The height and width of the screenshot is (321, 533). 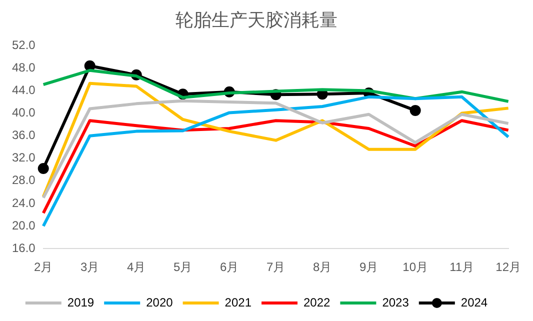 What do you see at coordinates (24, 247) in the screenshot?
I see `y-tick-label: 16.0` at bounding box center [24, 247].